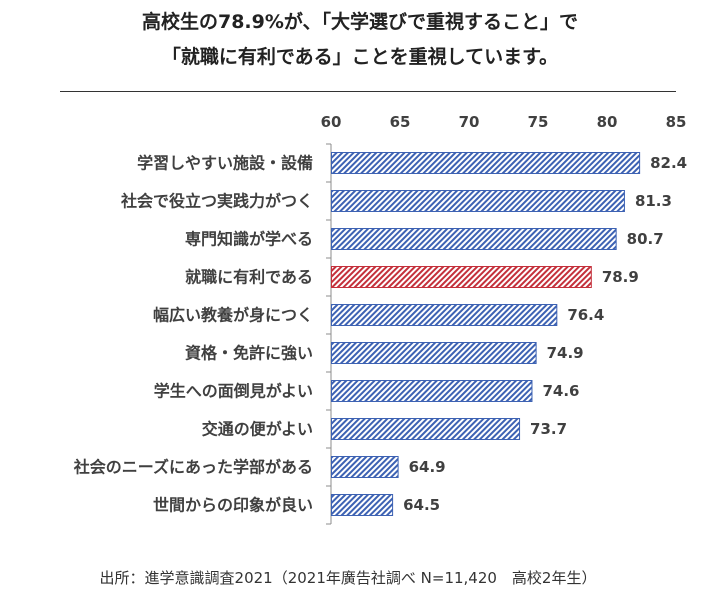 The width and height of the screenshot is (716, 600). I want to click on bar-row: 幅広い教養が身につく 76.4, so click(378, 315).